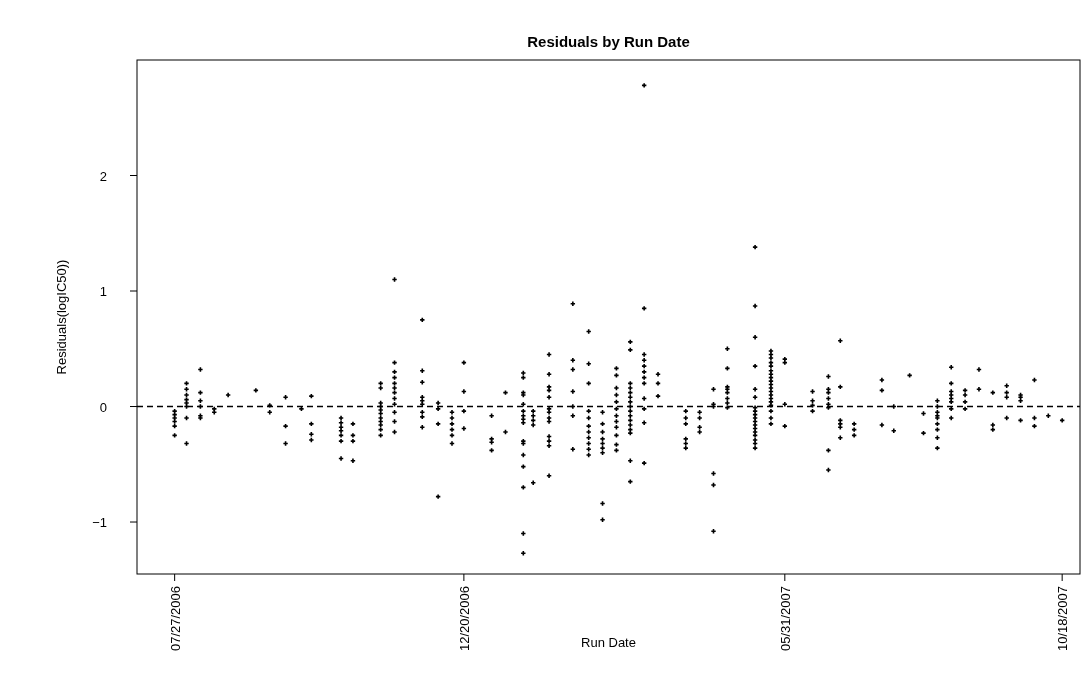 The image size is (1086, 677). I want to click on y-tick-label: 0, so click(103, 407).